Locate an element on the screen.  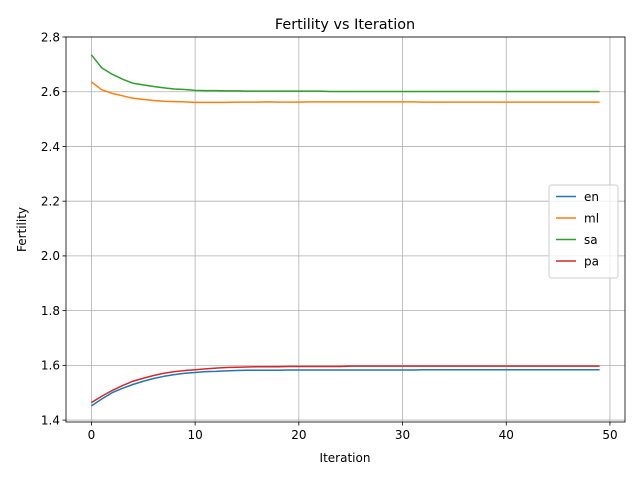
x-tick: 10 is located at coordinates (195, 432).